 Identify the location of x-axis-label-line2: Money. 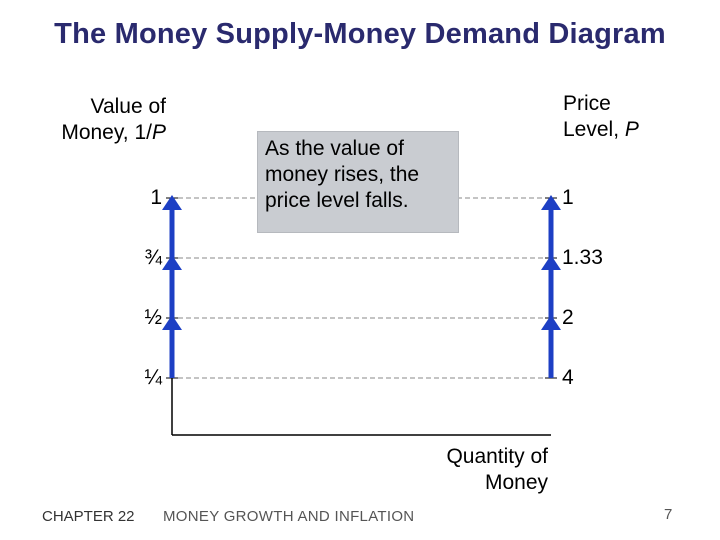
(516, 482).